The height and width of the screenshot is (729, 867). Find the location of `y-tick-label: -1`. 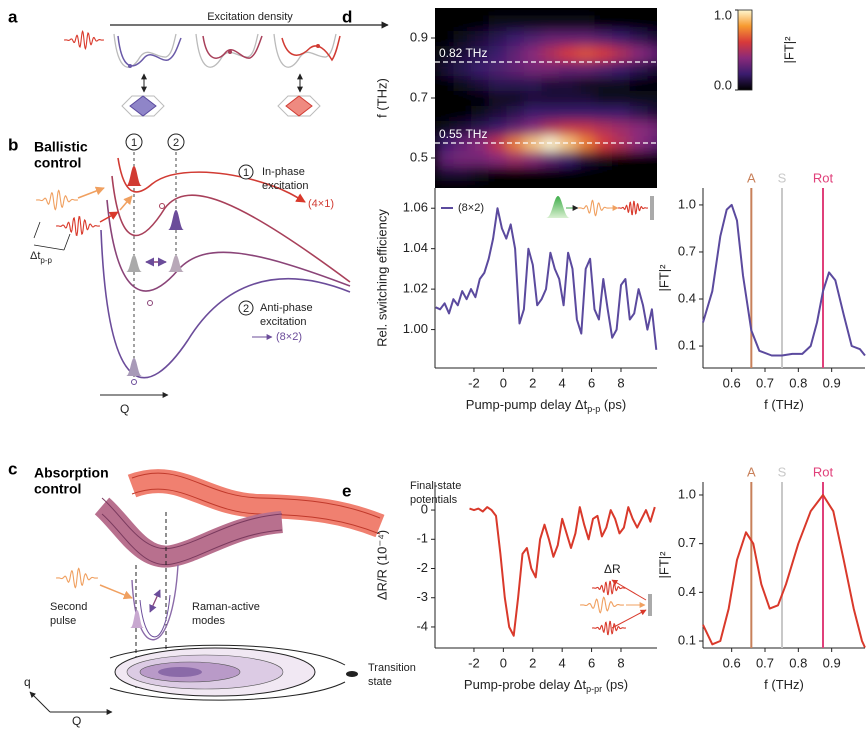

y-tick-label: -1 is located at coordinates (422, 538).